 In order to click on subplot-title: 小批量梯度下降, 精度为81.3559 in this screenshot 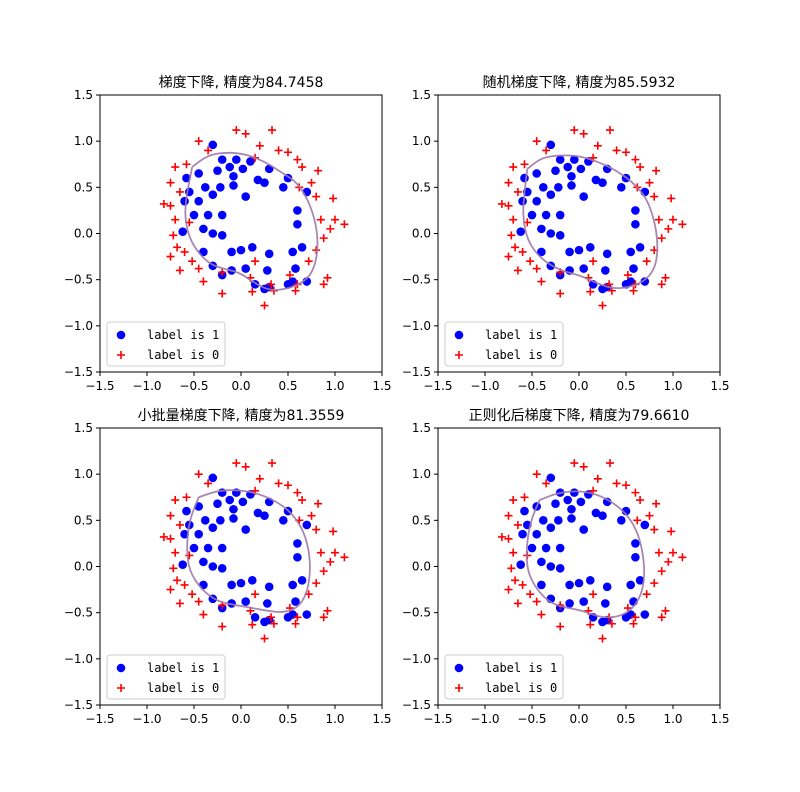, I will do `click(241, 416)`.